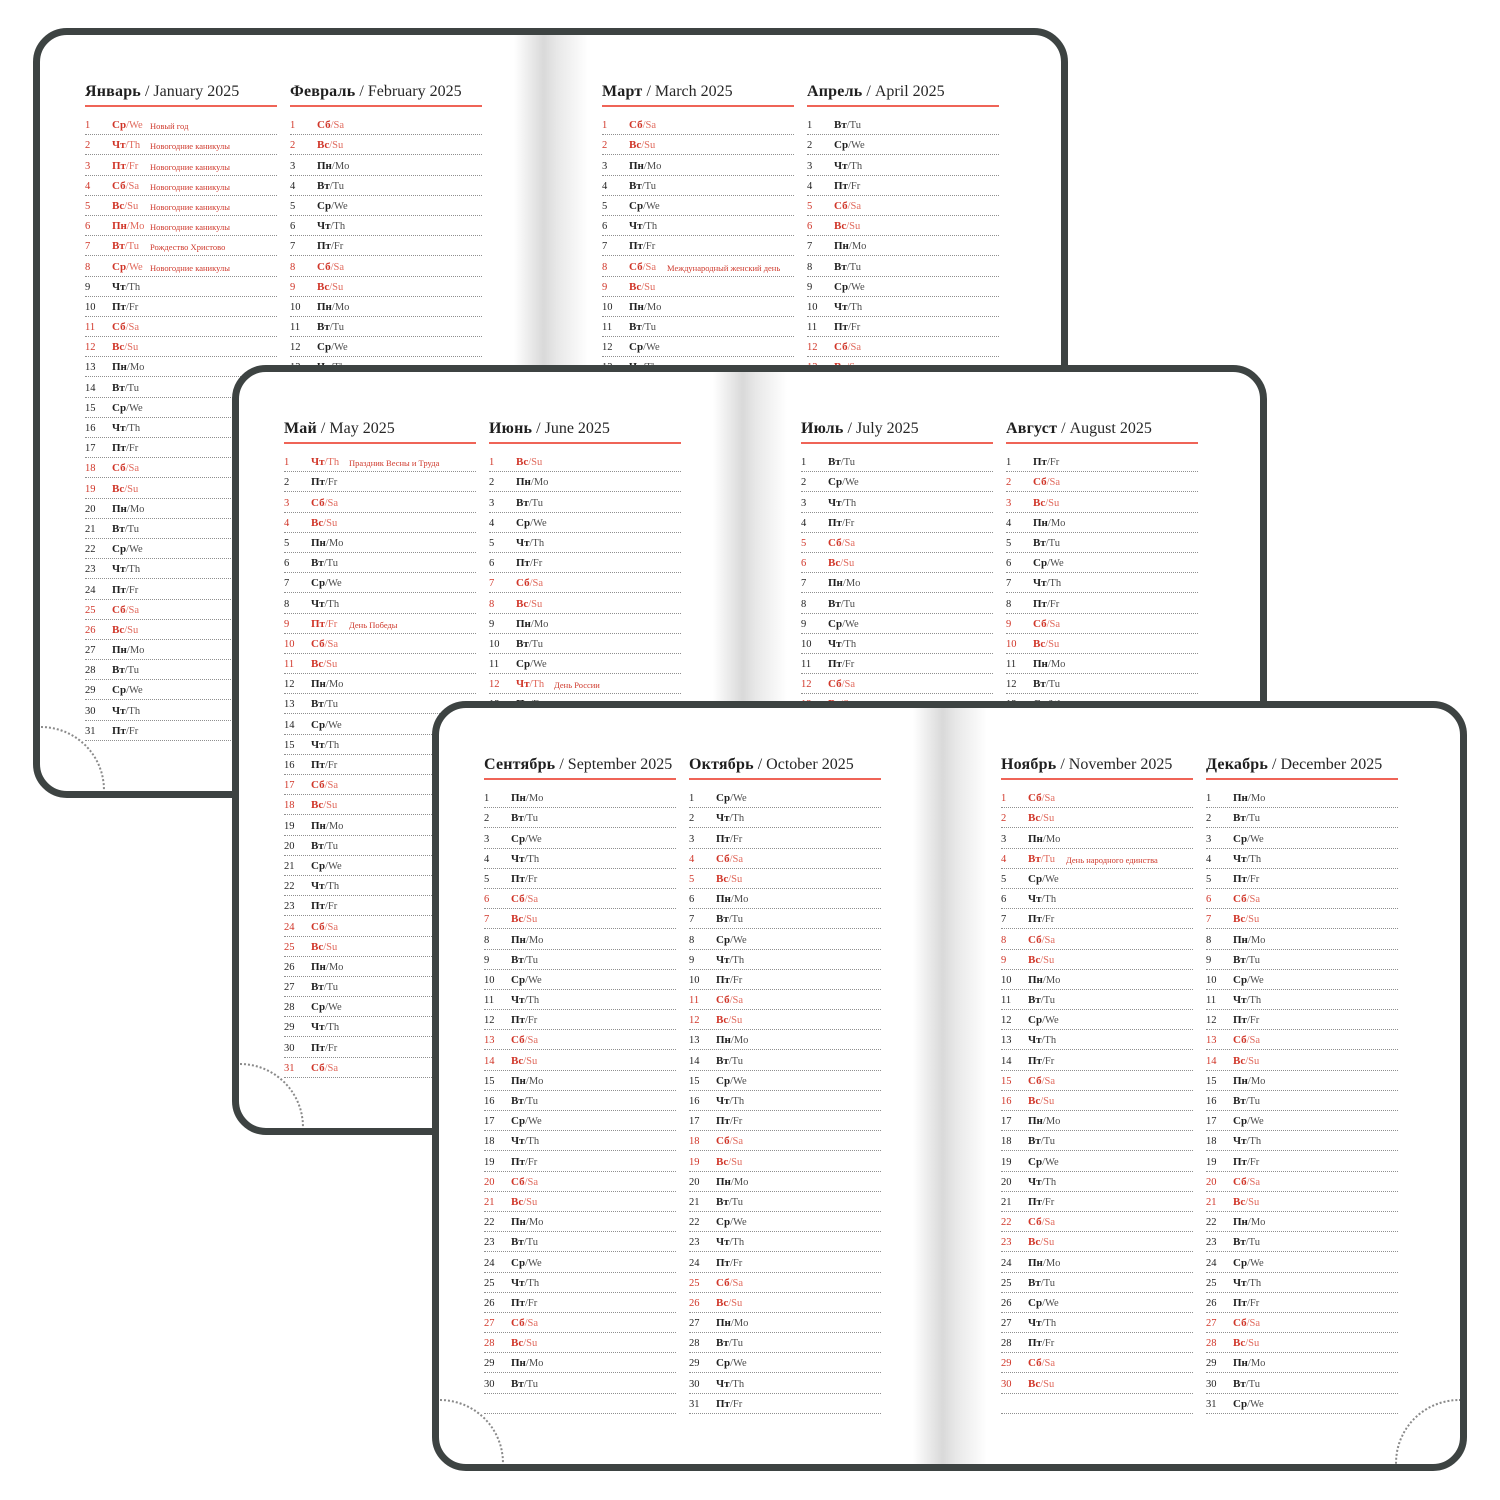  Describe the element at coordinates (580, 919) in the screenshot. I see `day-row: 7 Вс/Su` at that location.